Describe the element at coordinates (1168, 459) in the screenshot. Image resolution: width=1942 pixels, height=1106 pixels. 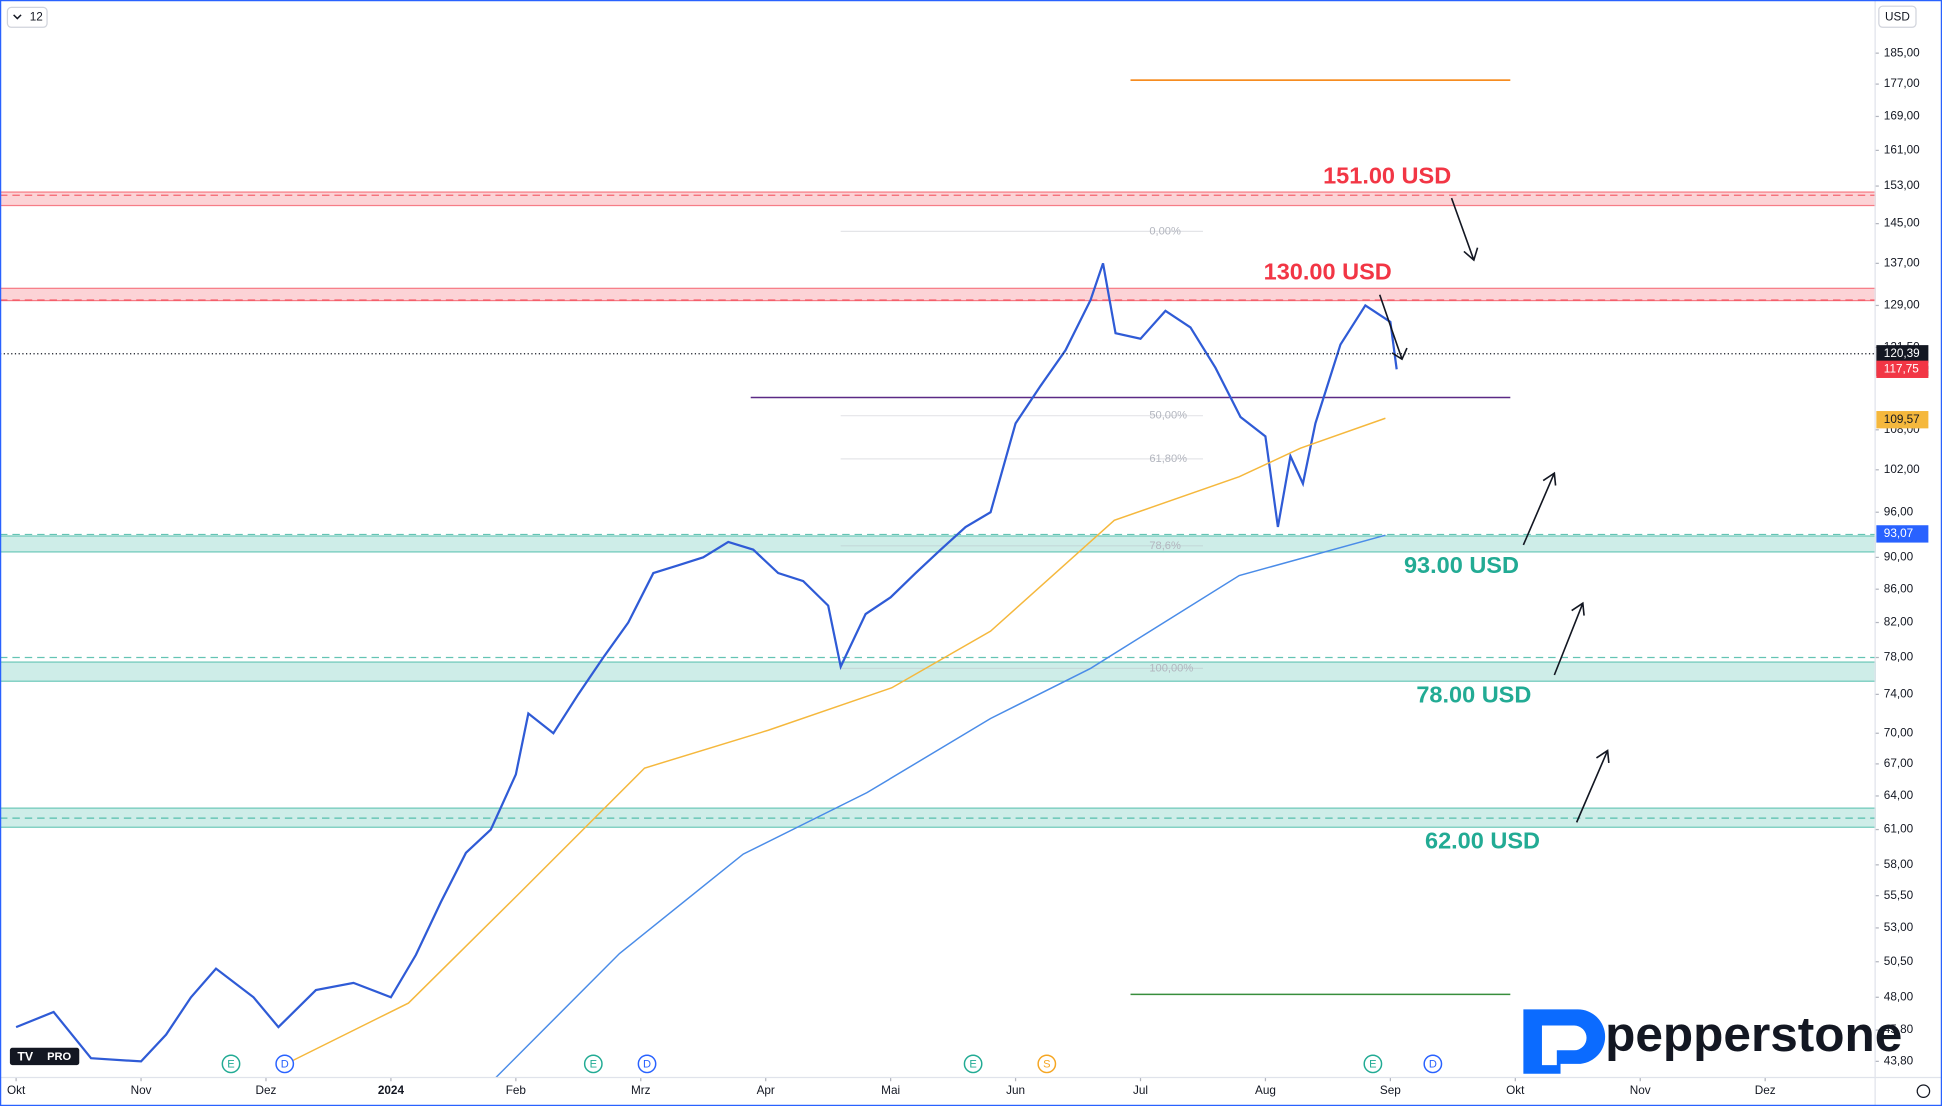
I see `fib-label: 61,80%` at that location.